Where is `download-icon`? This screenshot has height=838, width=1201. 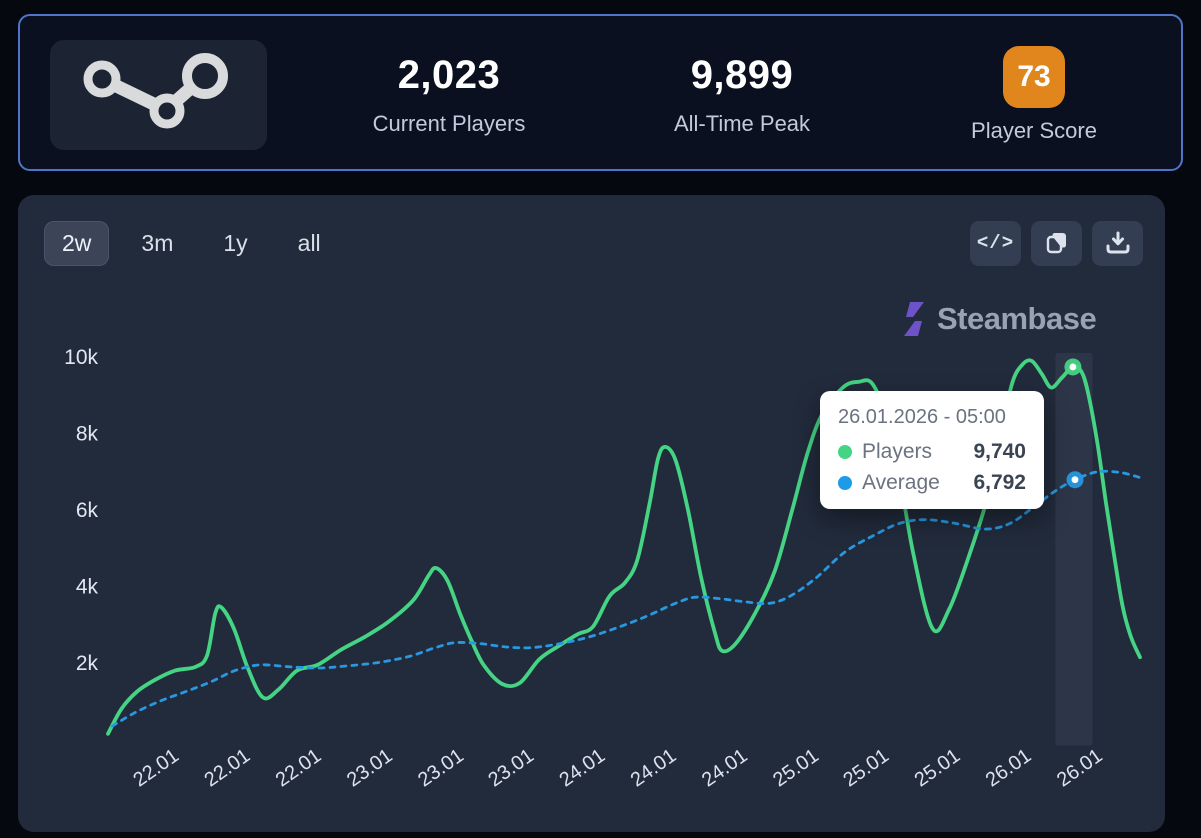
download-icon is located at coordinates (1117, 242).